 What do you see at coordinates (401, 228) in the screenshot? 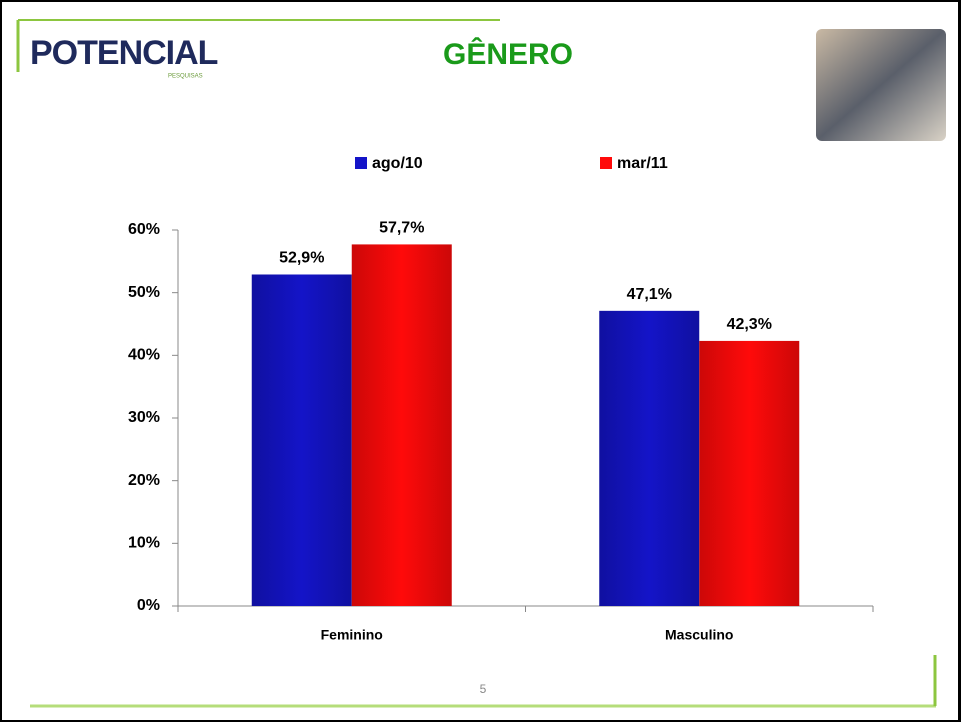
I see `data-label: 57,7%` at bounding box center [401, 228].